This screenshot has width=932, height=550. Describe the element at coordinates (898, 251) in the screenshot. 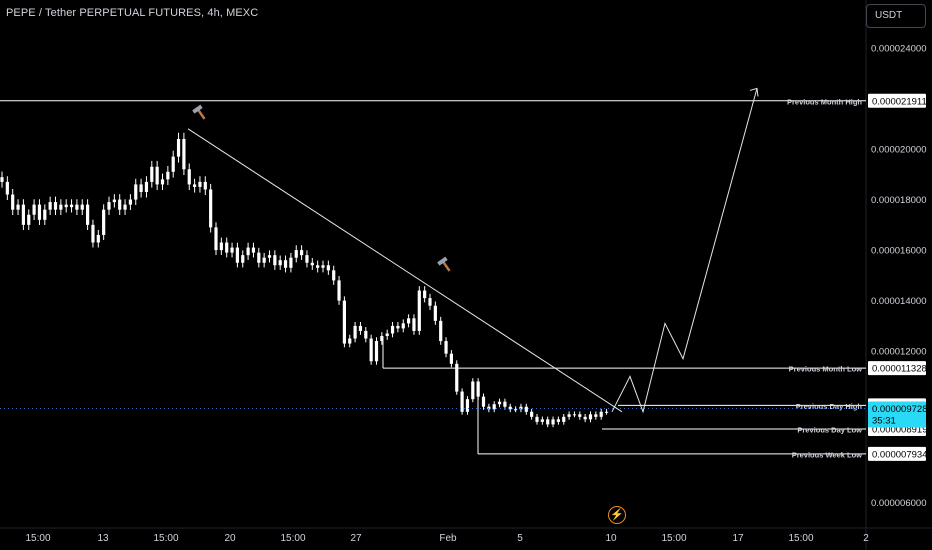

I see `y-tick-label: 0.000016000` at that location.